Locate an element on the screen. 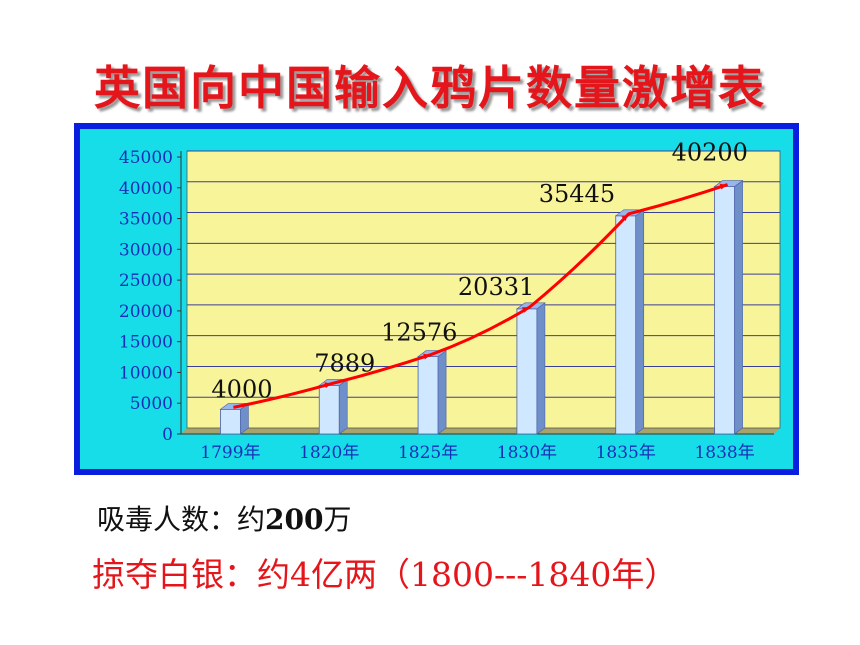 This screenshot has height=645, width=860. addicts-value: 200 is located at coordinates (294, 519).